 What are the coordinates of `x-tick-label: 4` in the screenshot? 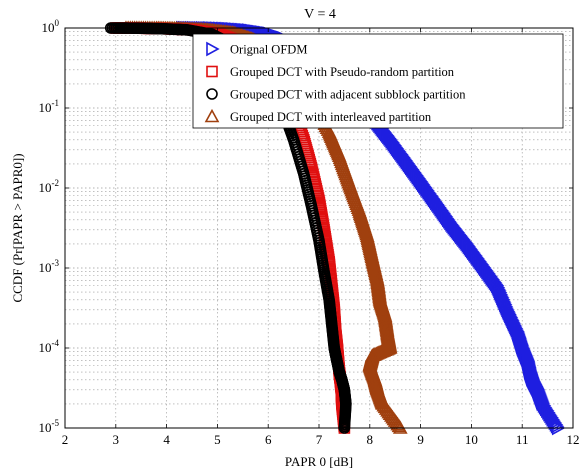 It's located at (166, 439).